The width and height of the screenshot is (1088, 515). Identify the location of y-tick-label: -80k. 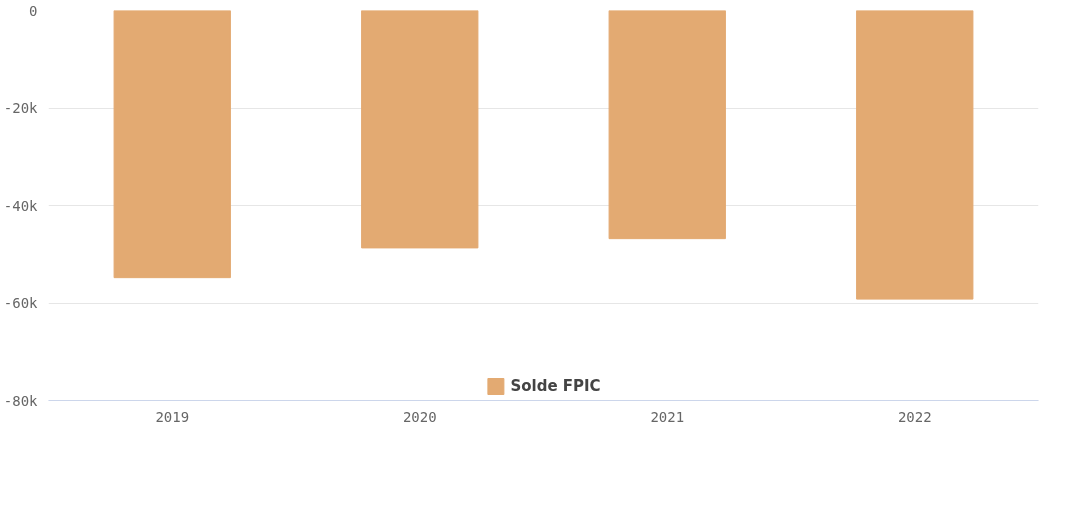
(21, 400).